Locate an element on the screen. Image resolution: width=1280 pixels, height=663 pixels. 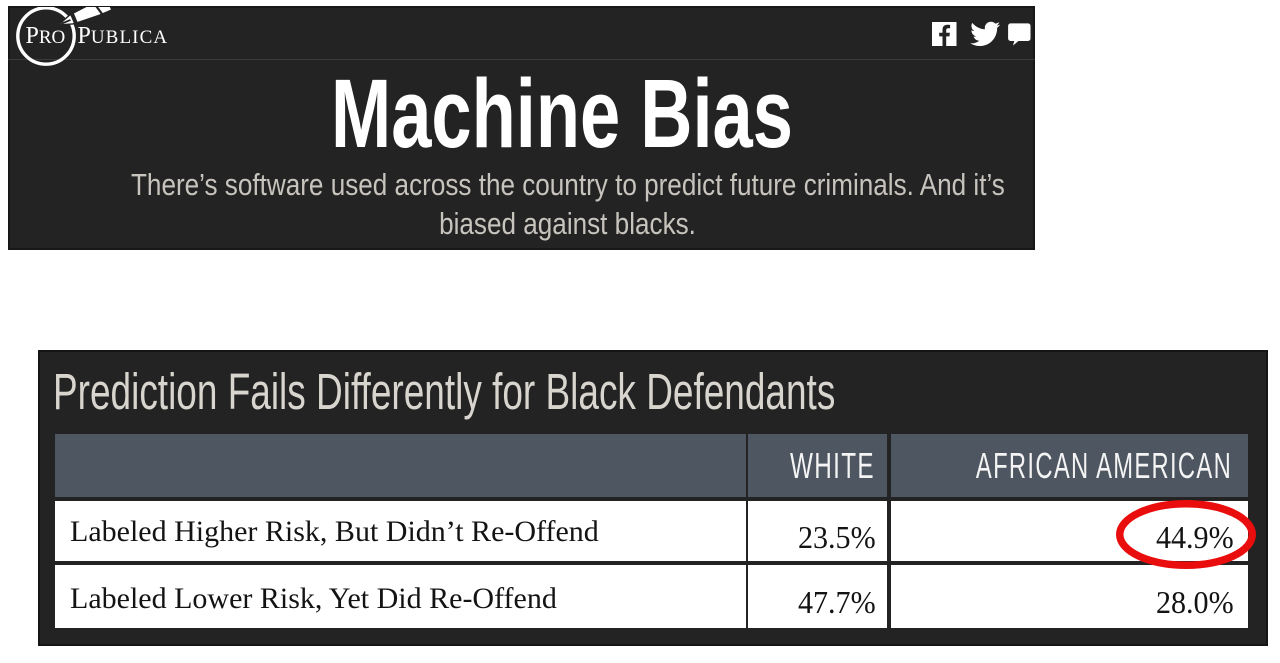
svg-text: PRO is located at coordinates (46, 36).